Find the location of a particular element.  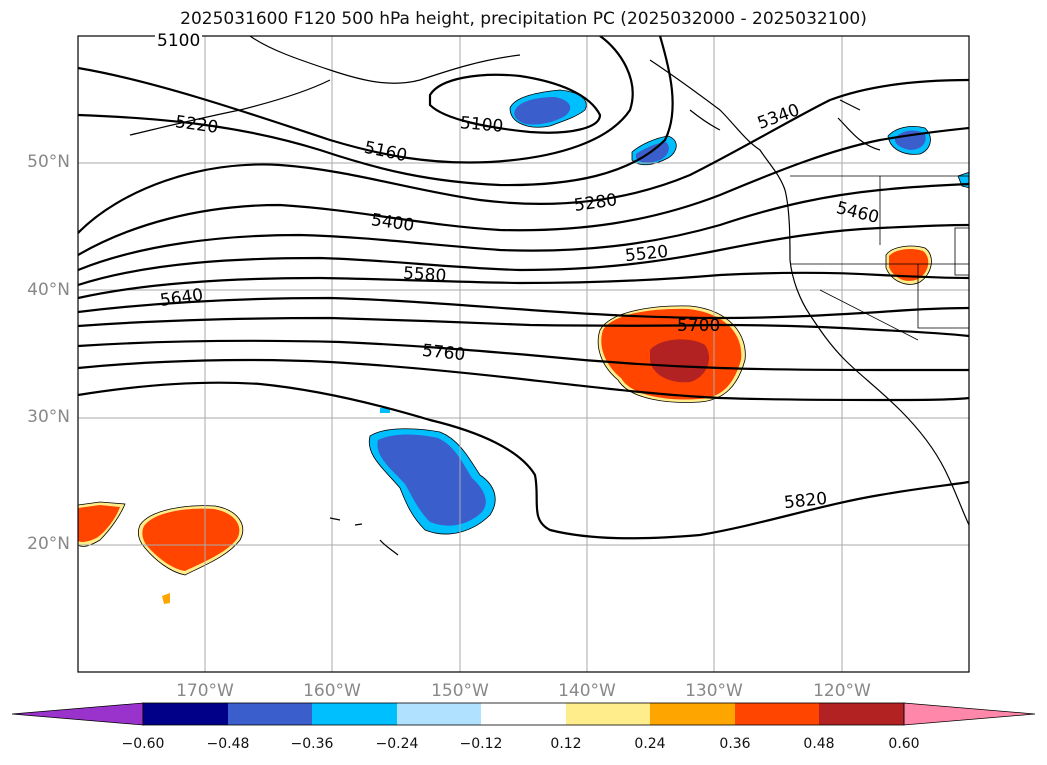

precip-positive-california is located at coordinates (908, 265).